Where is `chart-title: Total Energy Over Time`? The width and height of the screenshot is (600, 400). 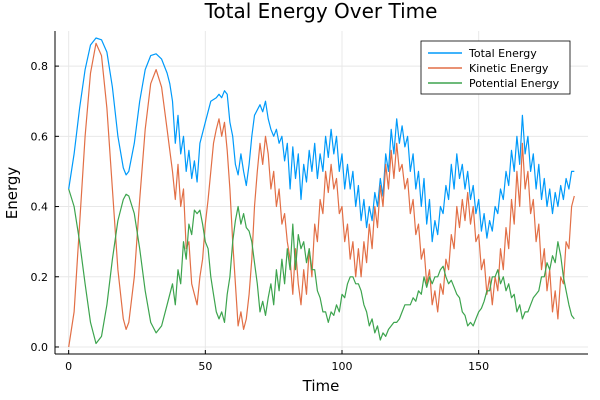 chart-title: Total Energy Over Time is located at coordinates (321, 11).